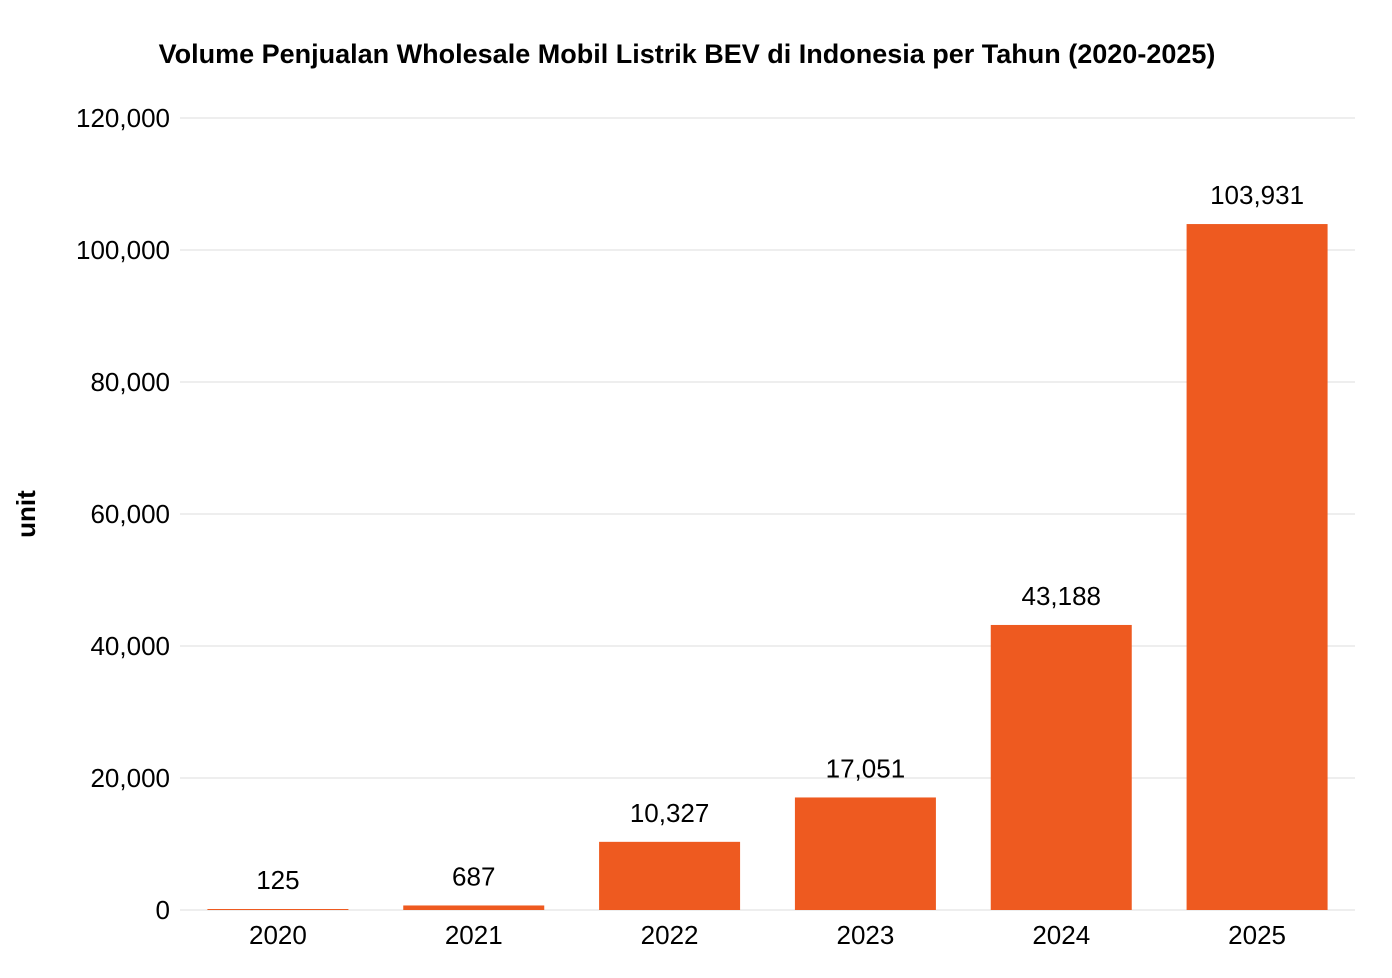  I want to click on y-axis-label: unit, so click(26, 514).